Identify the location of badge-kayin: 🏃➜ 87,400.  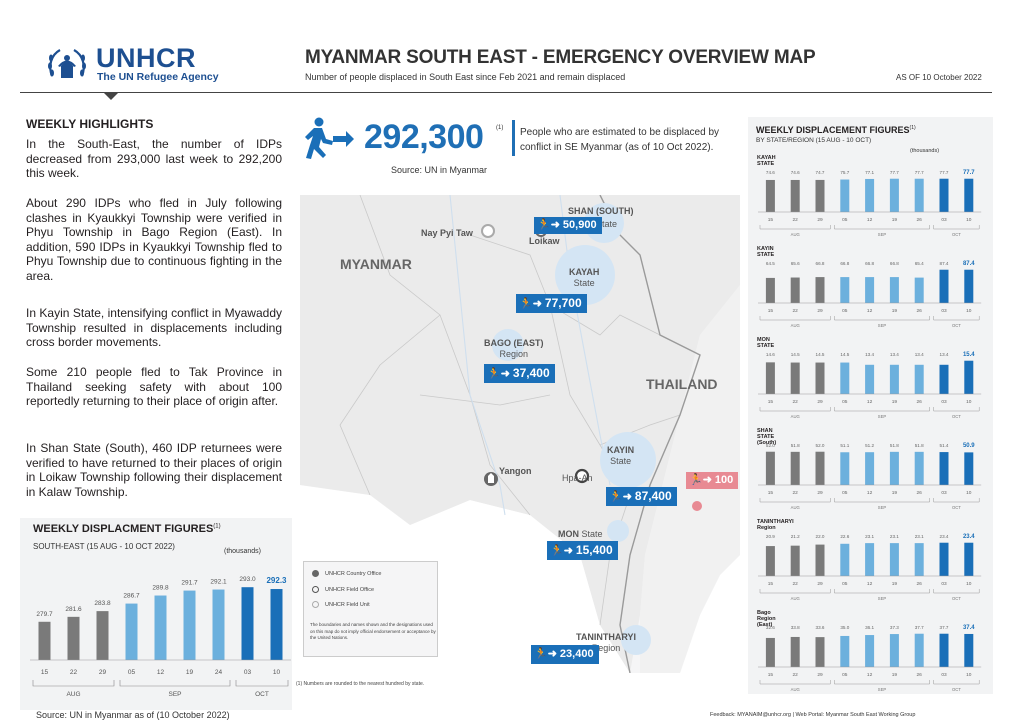
(641, 496).